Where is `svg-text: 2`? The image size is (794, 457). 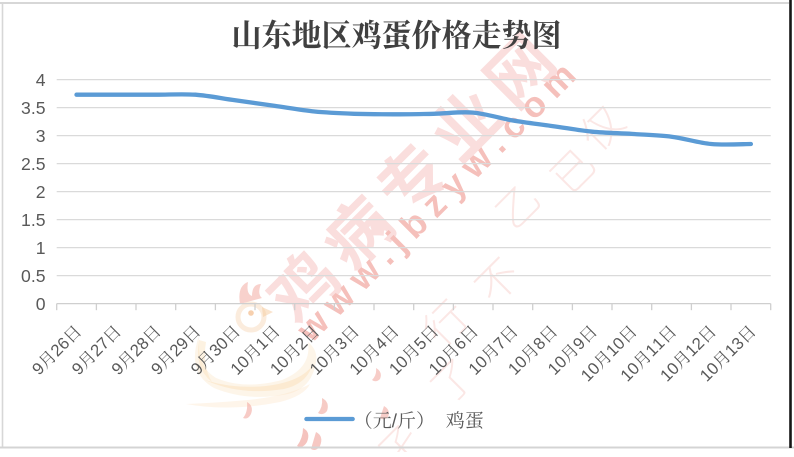 svg-text: 2 is located at coordinates (41, 192).